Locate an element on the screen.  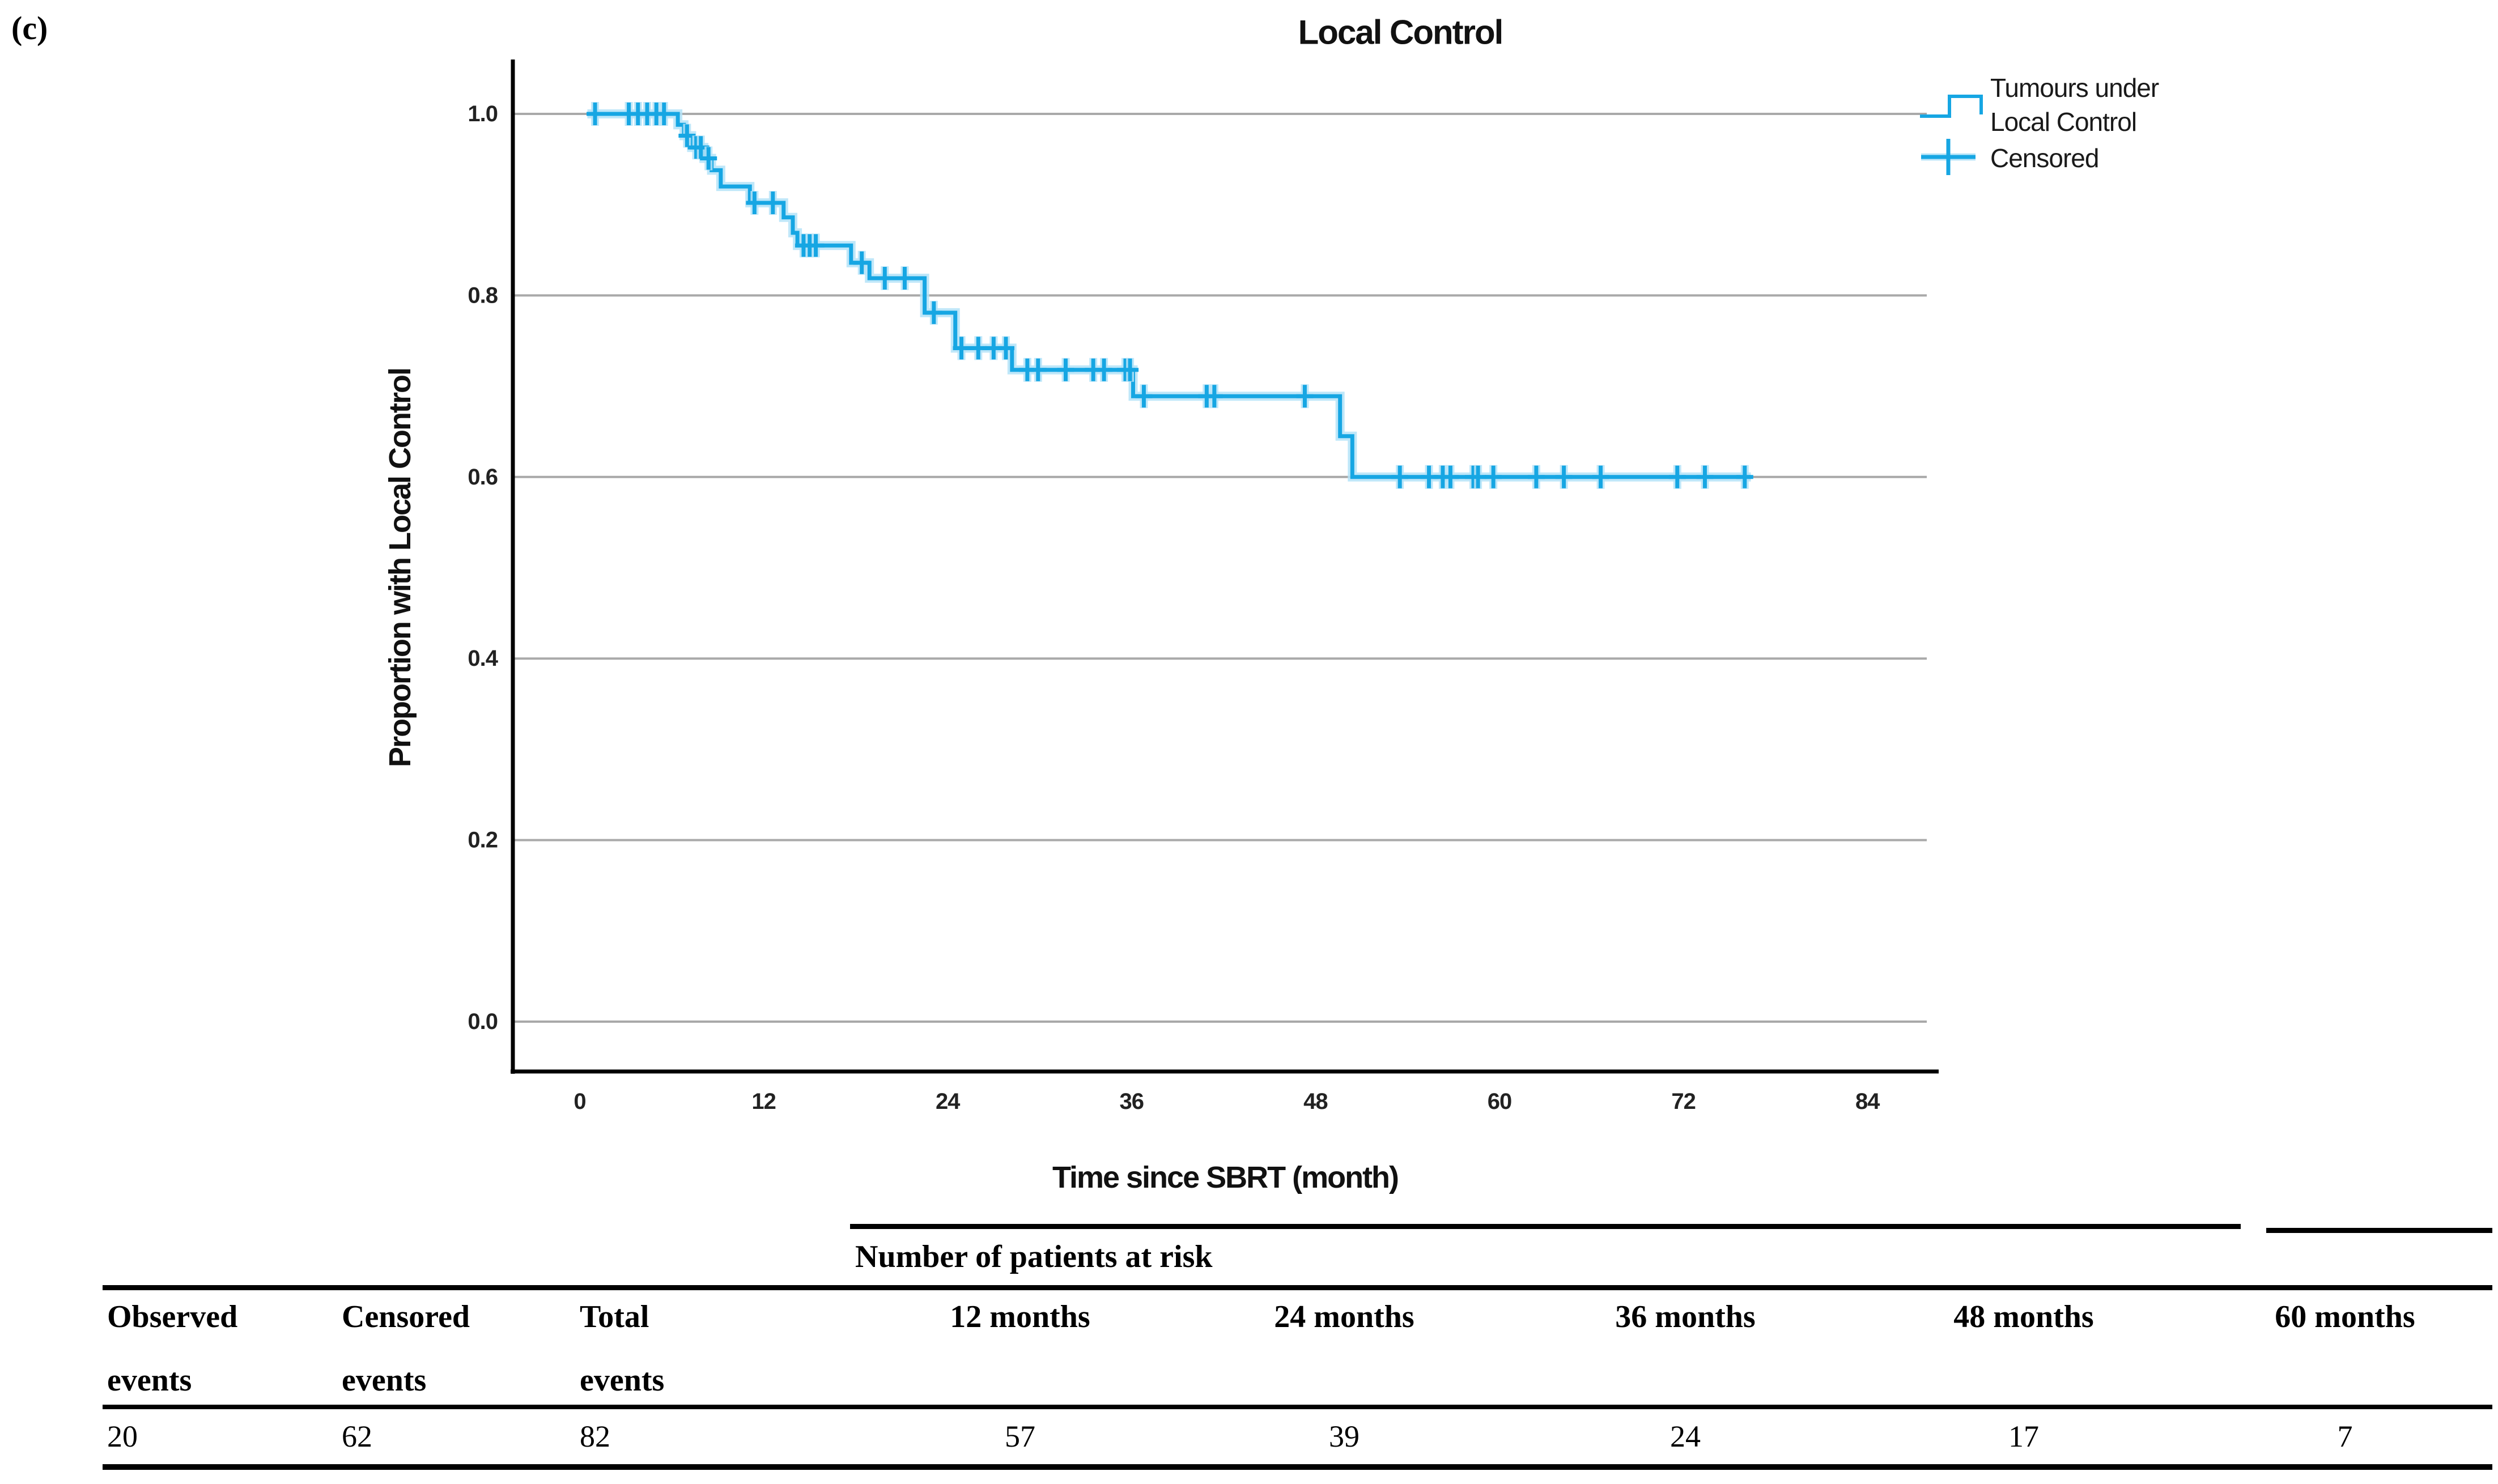
risk-col-value: 57 is located at coordinates (1020, 1436).